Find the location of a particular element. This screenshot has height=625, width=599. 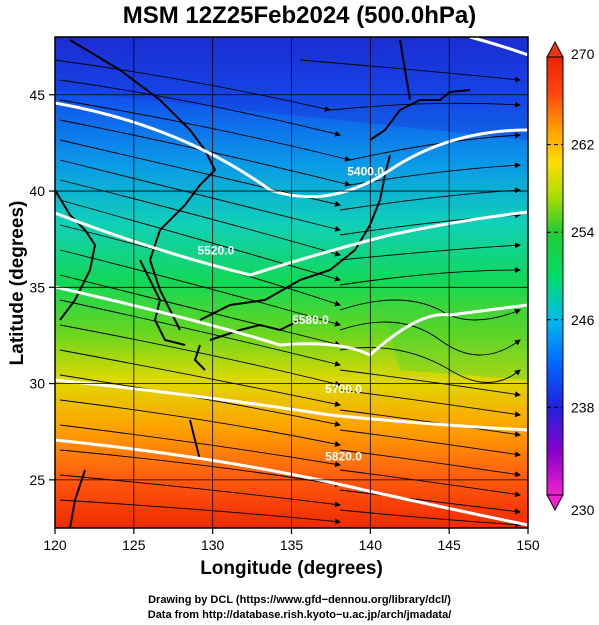

contour-label: 5700.0 is located at coordinates (343, 389).